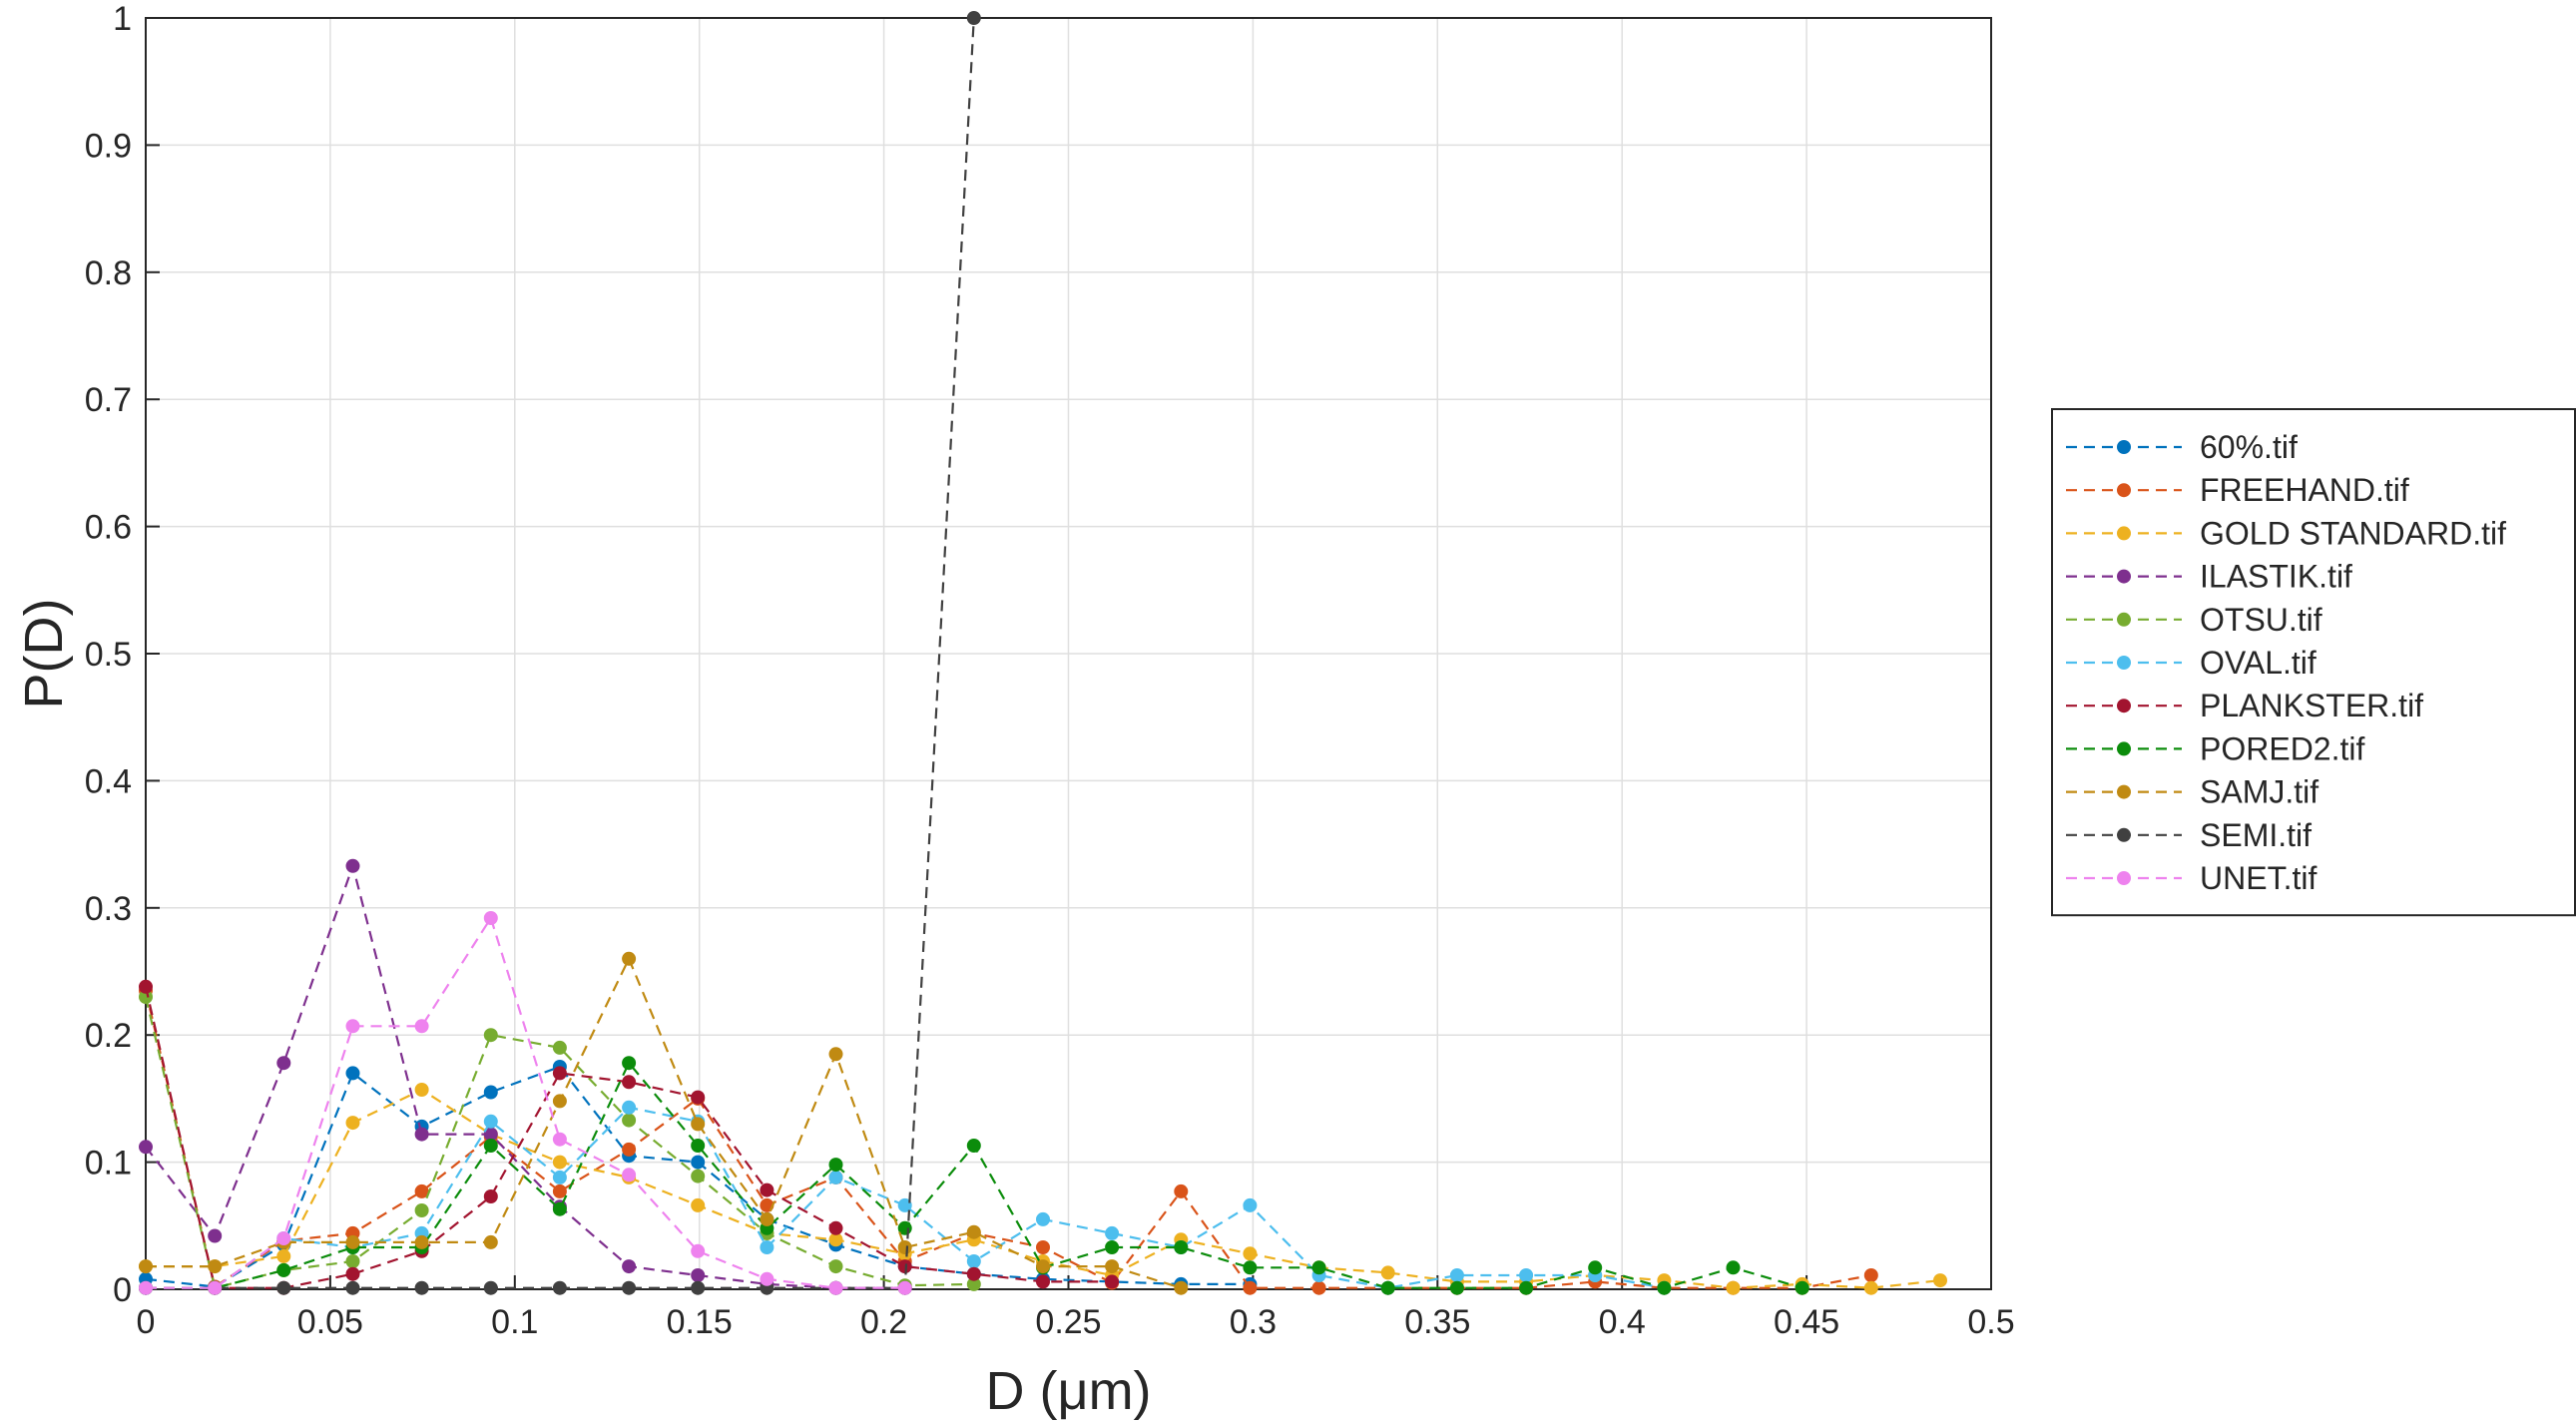  What do you see at coordinates (123, 654) in the screenshot?
I see `y-axis: 0 0.1 0.2 0.3 0.4 0.5 0.6 0.7 0.8 0.9 1` at bounding box center [123, 654].